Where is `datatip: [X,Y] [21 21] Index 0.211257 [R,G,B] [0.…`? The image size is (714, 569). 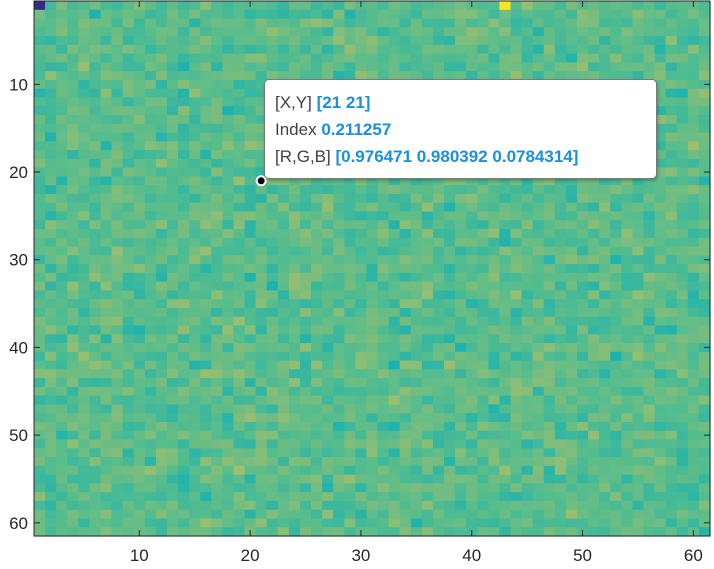 datatip: [X,Y] [21 21] Index 0.211257 [R,G,B] [0.… is located at coordinates (460, 129).